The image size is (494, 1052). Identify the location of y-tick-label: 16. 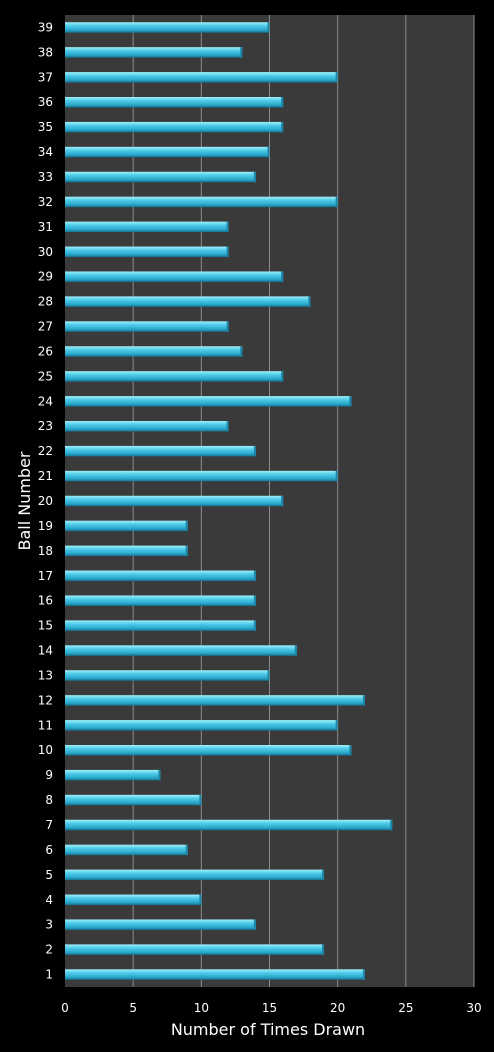
(45, 601).